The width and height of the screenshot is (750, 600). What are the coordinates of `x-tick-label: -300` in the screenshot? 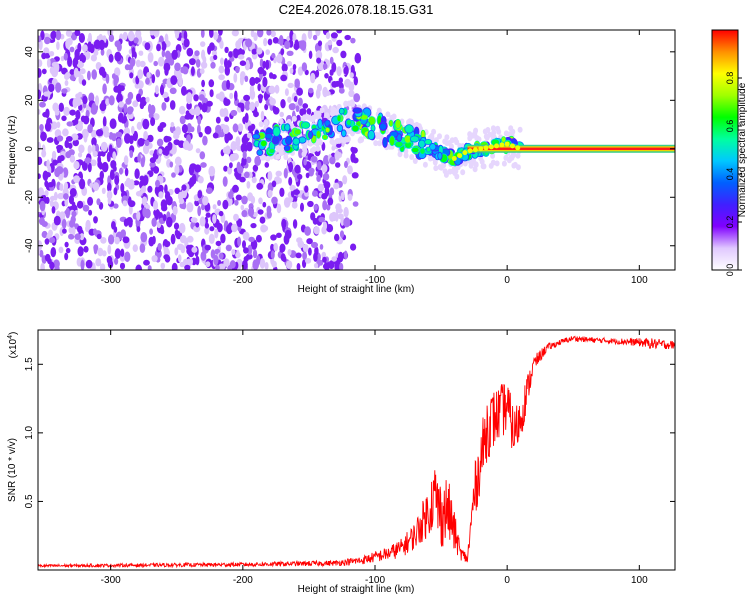 It's located at (111, 580).